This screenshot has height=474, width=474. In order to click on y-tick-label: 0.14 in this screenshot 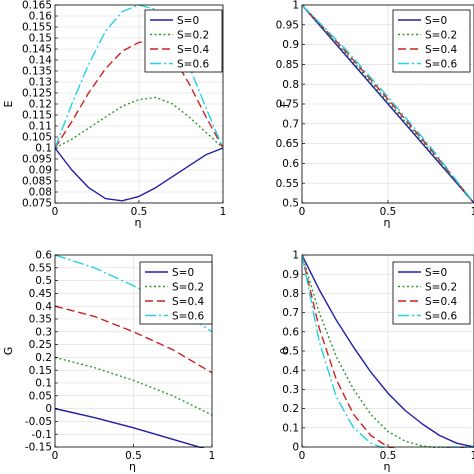, I will do `click(41, 61)`.